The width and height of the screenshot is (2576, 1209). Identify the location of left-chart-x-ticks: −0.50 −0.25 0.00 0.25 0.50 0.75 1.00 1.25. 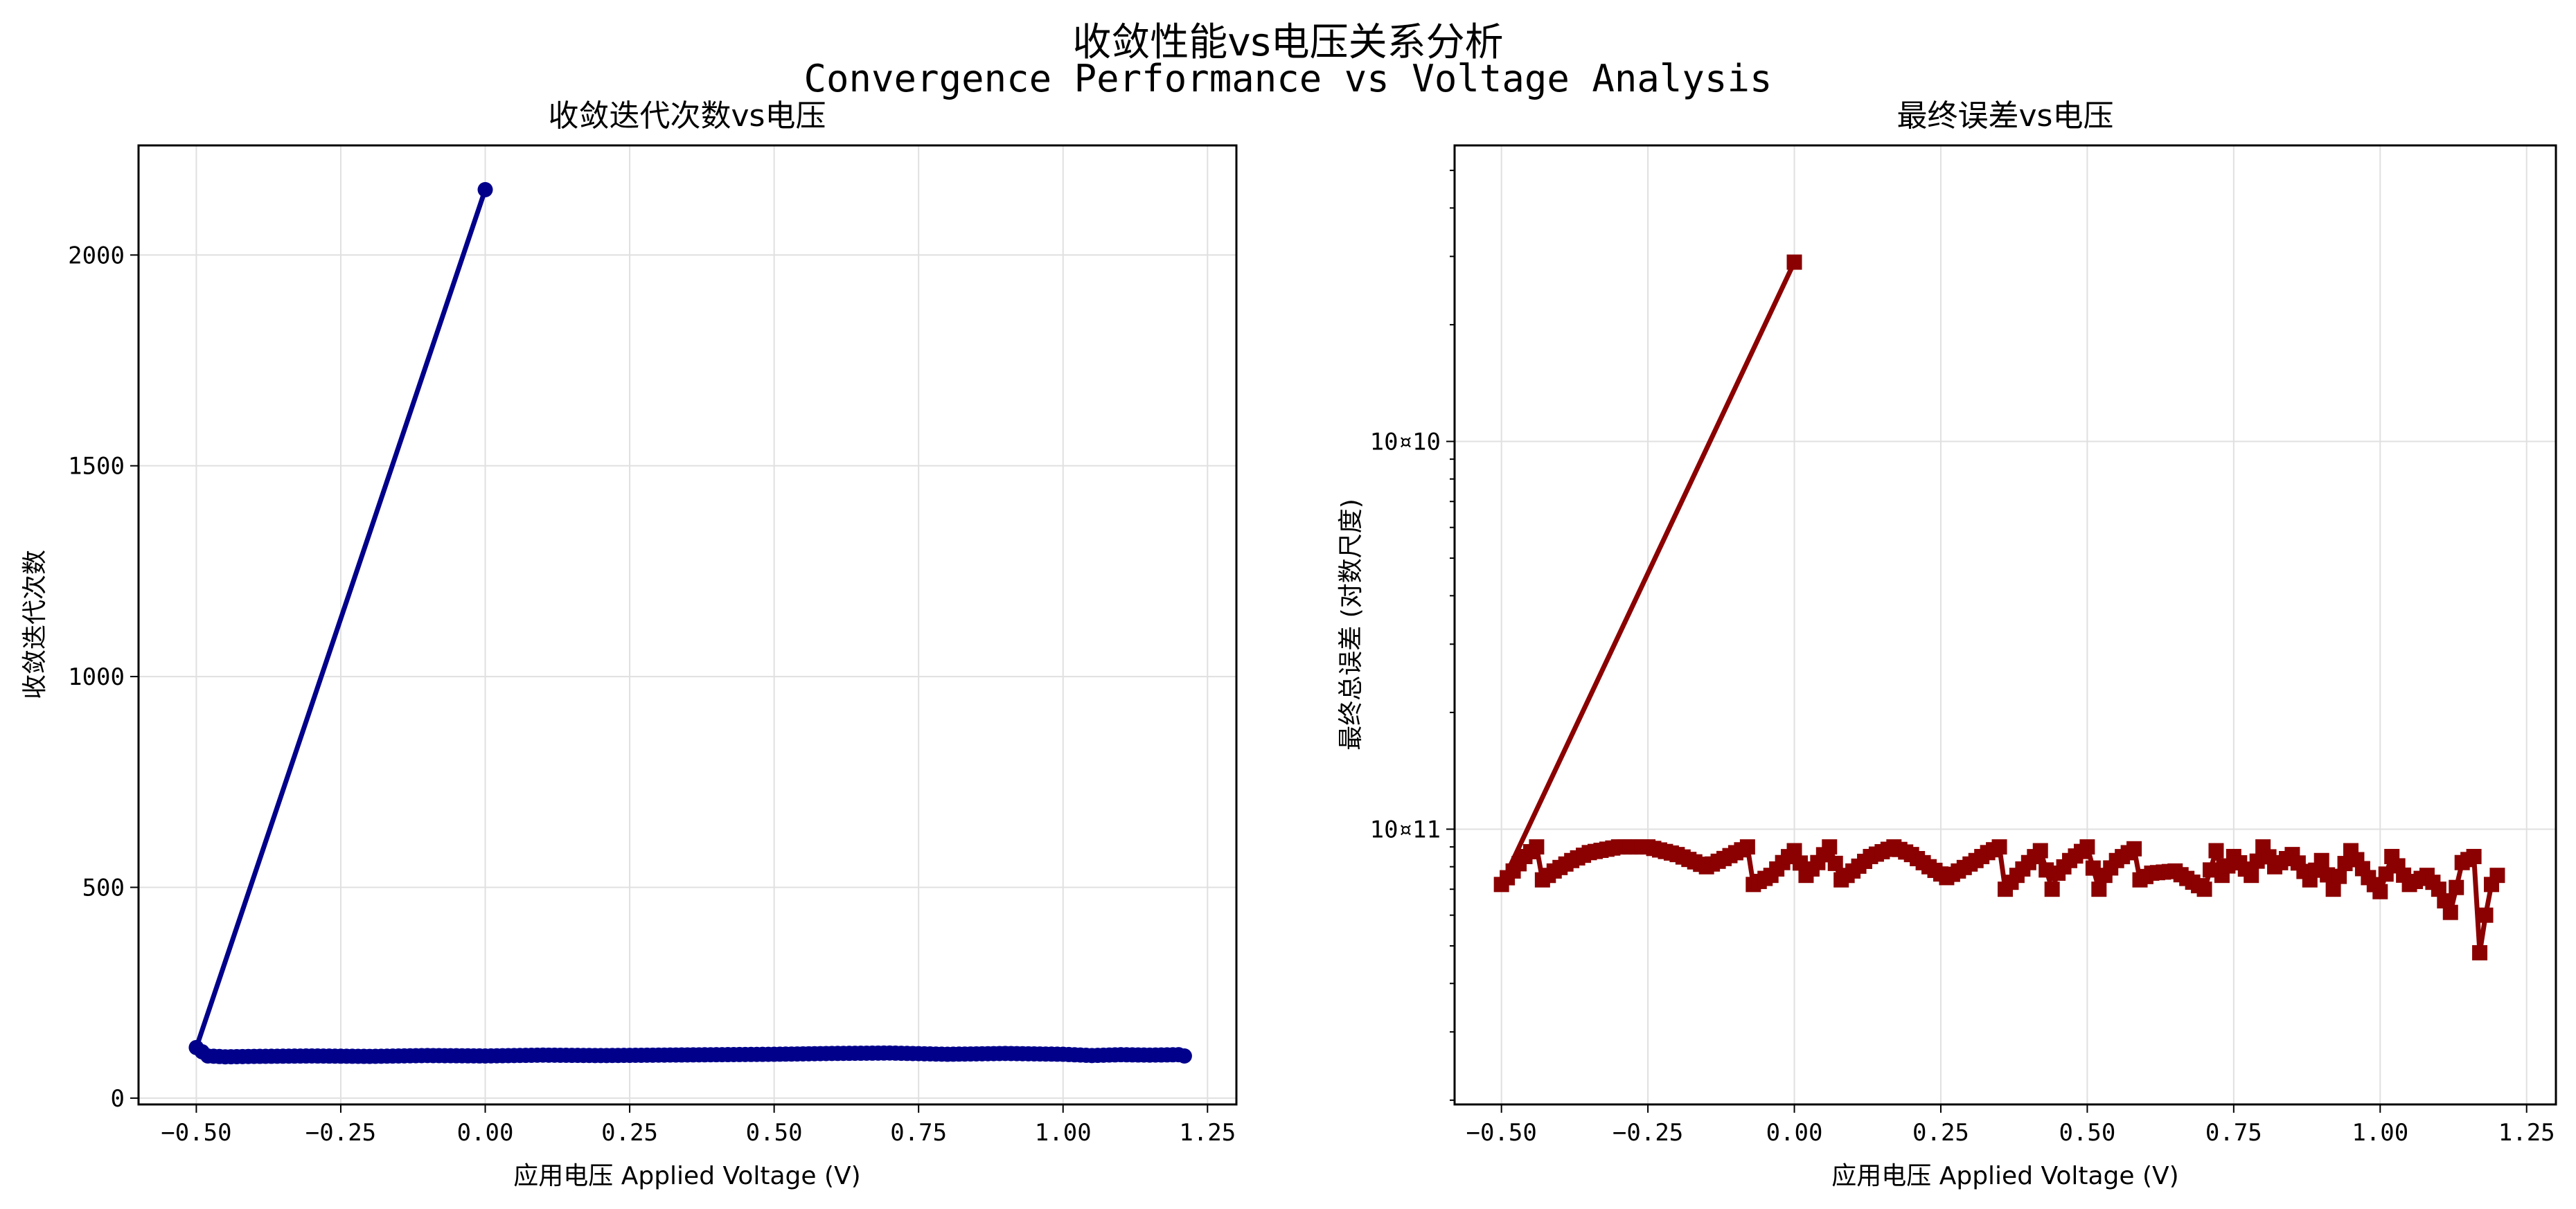
(698, 1125).